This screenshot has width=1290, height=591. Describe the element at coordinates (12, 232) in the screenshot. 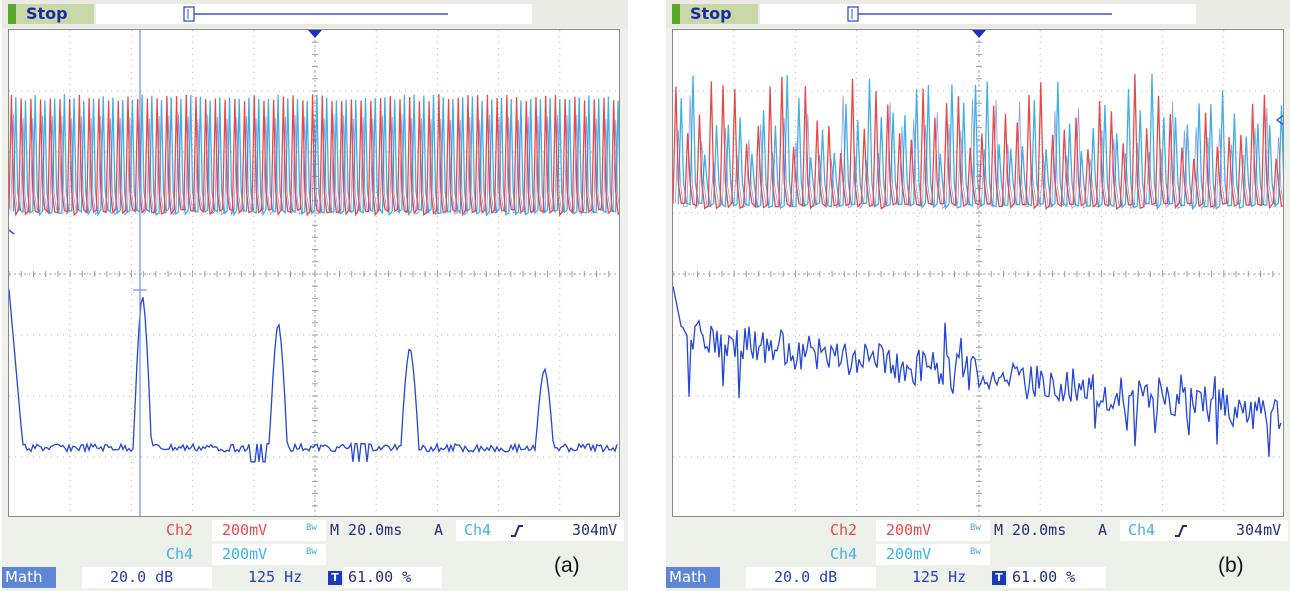

I see `math-ref-marker` at that location.